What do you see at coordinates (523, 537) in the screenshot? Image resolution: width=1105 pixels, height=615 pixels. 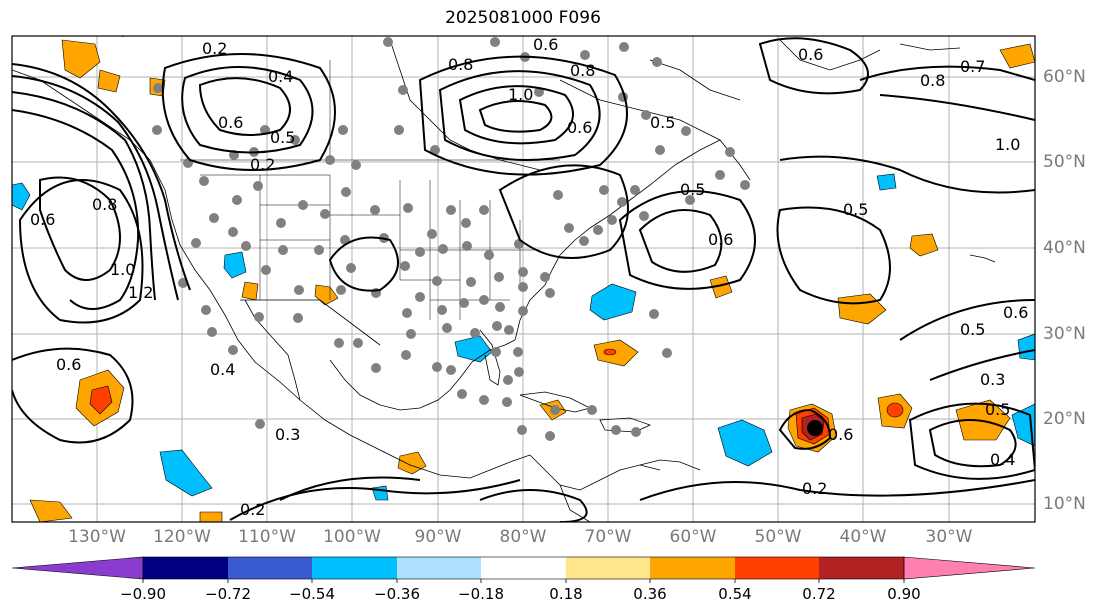 I see `lon-label: 80°W` at bounding box center [523, 537].